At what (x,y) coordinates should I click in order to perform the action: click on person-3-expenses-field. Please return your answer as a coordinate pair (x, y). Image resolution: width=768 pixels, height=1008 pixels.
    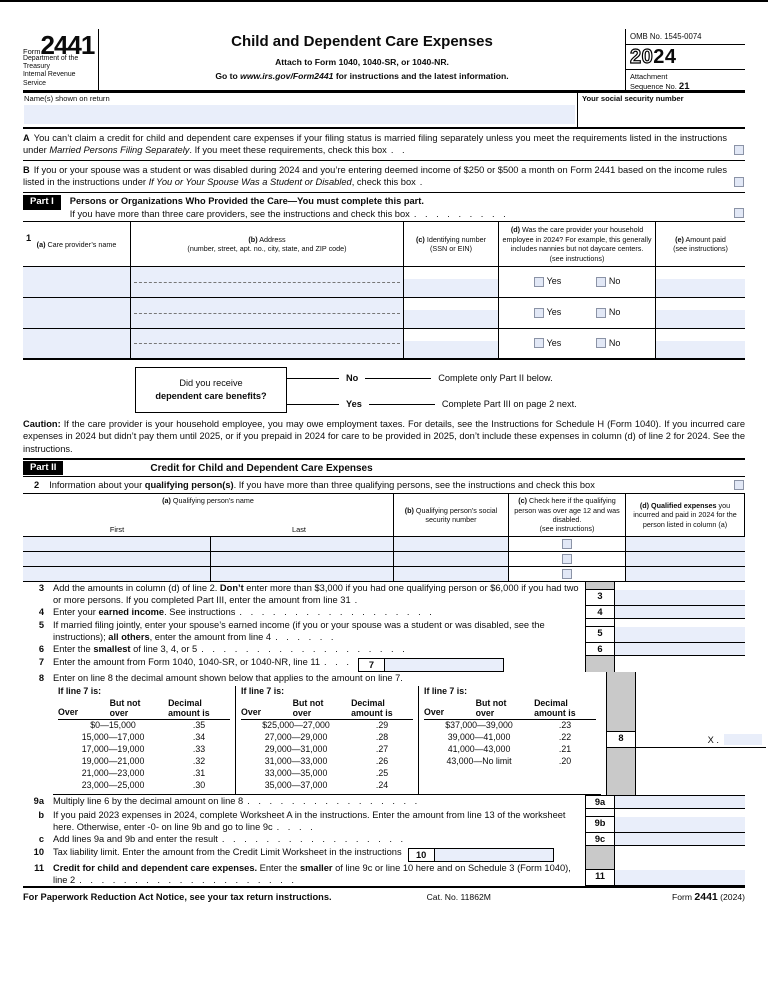
    Looking at the image, I should click on (685, 574).